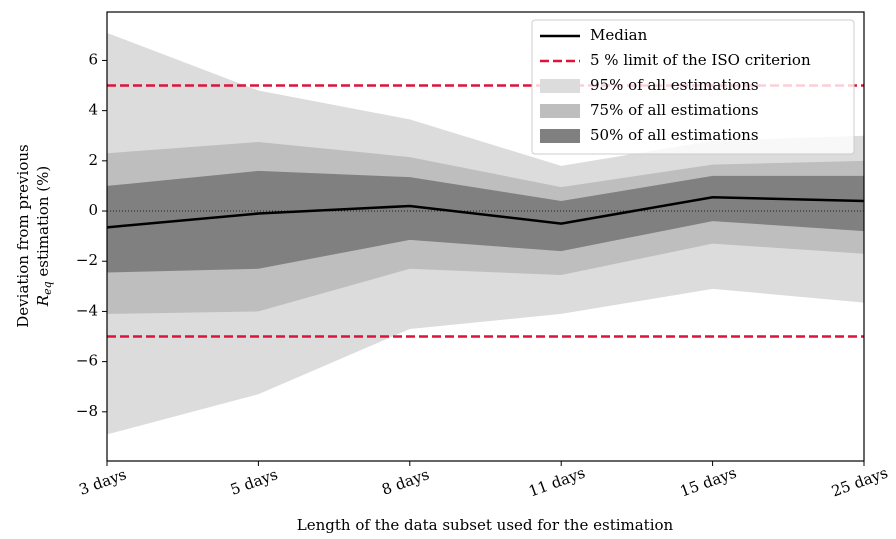 This screenshot has height=539, width=896. Describe the element at coordinates (405, 482) in the screenshot. I see `x-tick-label: 8 days` at that location.